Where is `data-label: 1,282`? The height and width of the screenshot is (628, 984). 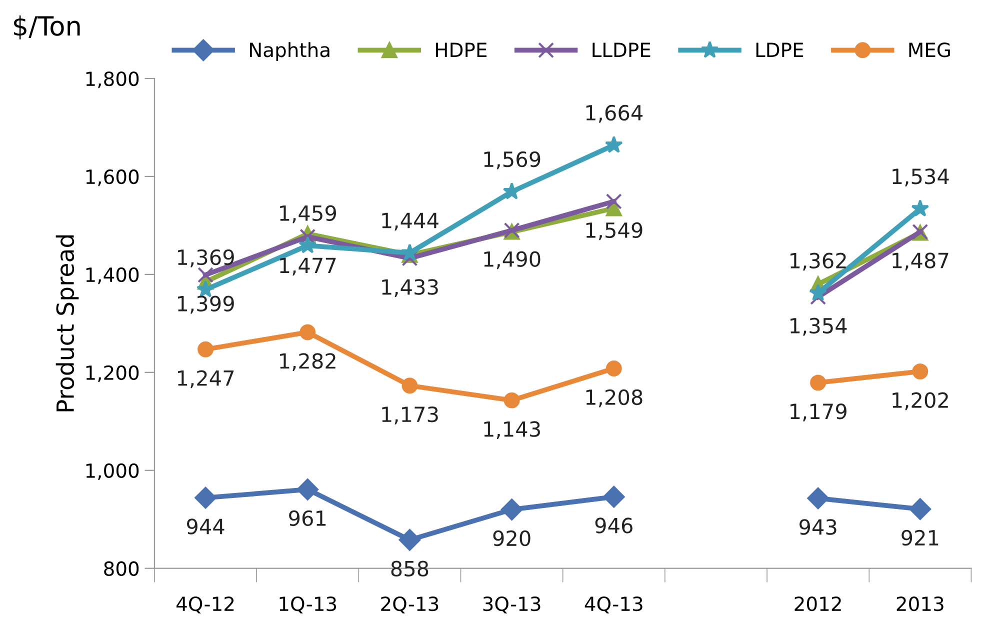
data-label: 1,282 is located at coordinates (308, 362).